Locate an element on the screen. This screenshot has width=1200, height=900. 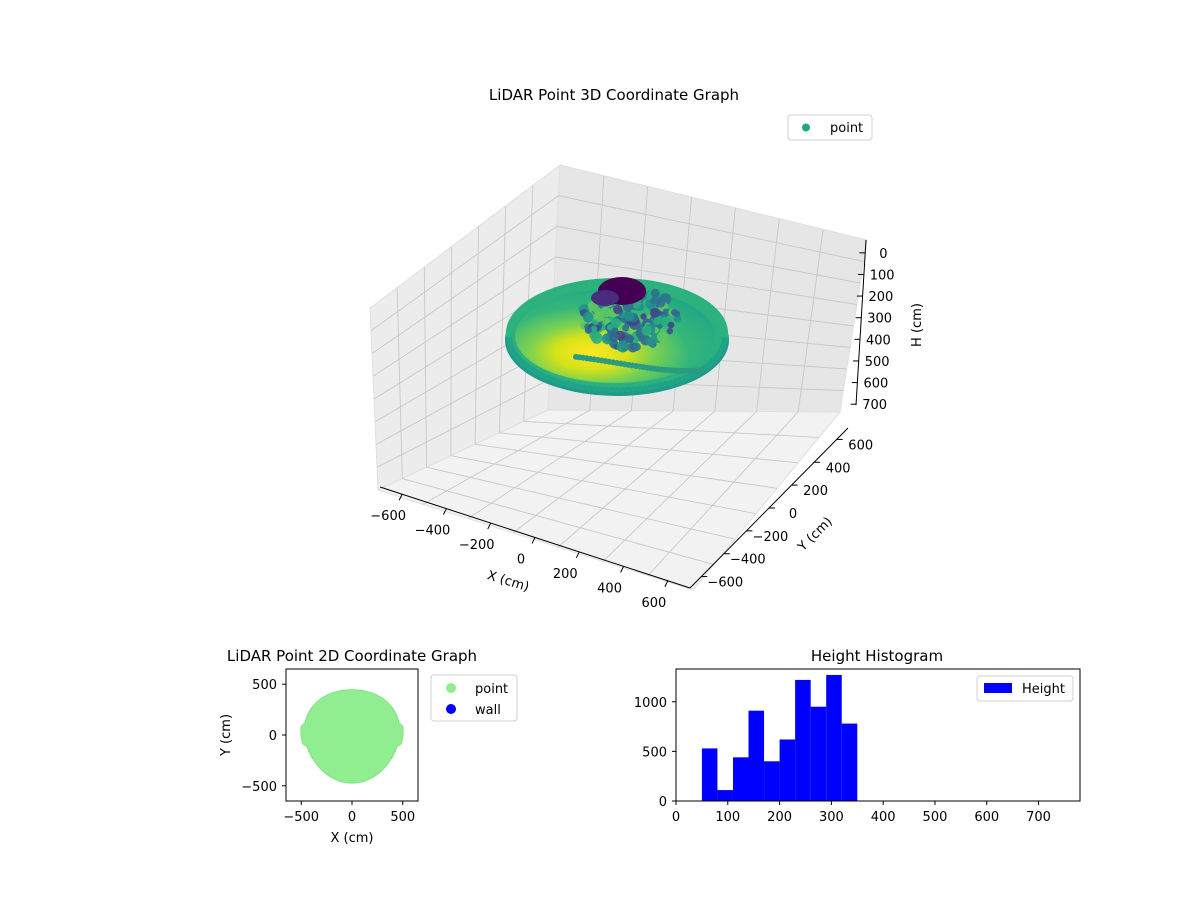
z-tick-label-3d: 600 is located at coordinates (875, 384).